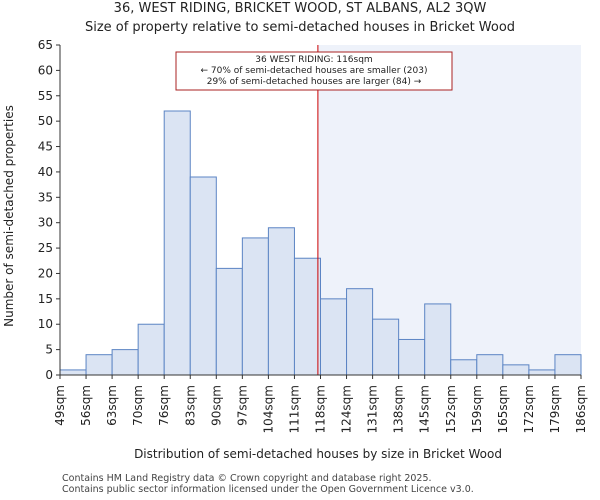 Image resolution: width=600 pixels, height=500 pixels. What do you see at coordinates (45, 197) in the screenshot?
I see `y-tick-label: 35` at bounding box center [45, 197].